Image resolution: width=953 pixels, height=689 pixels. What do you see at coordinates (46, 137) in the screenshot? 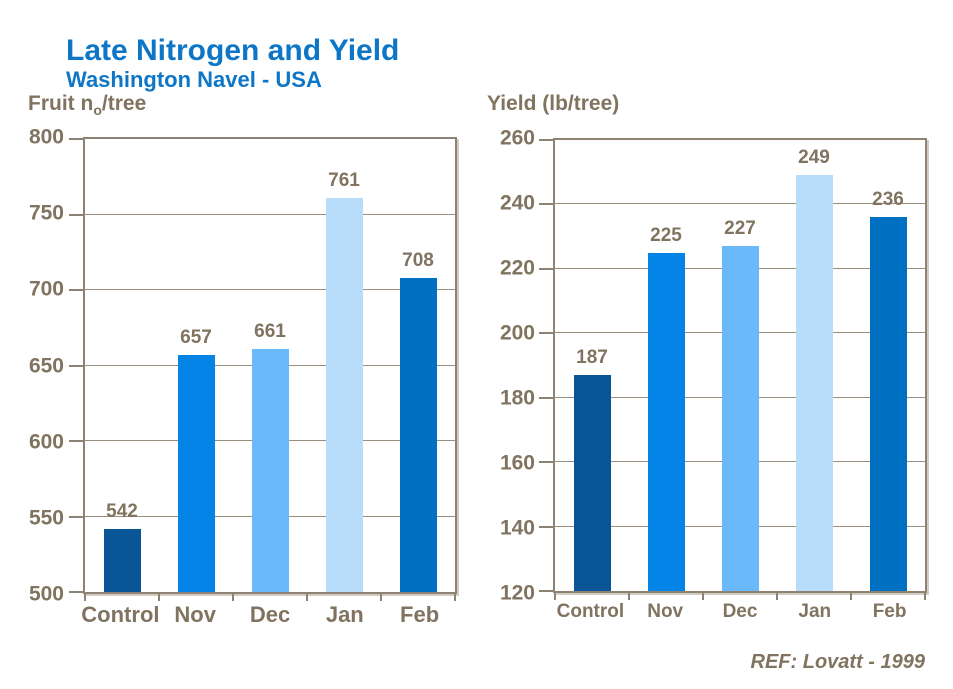
I see `y-axis-label: 800` at bounding box center [46, 137].